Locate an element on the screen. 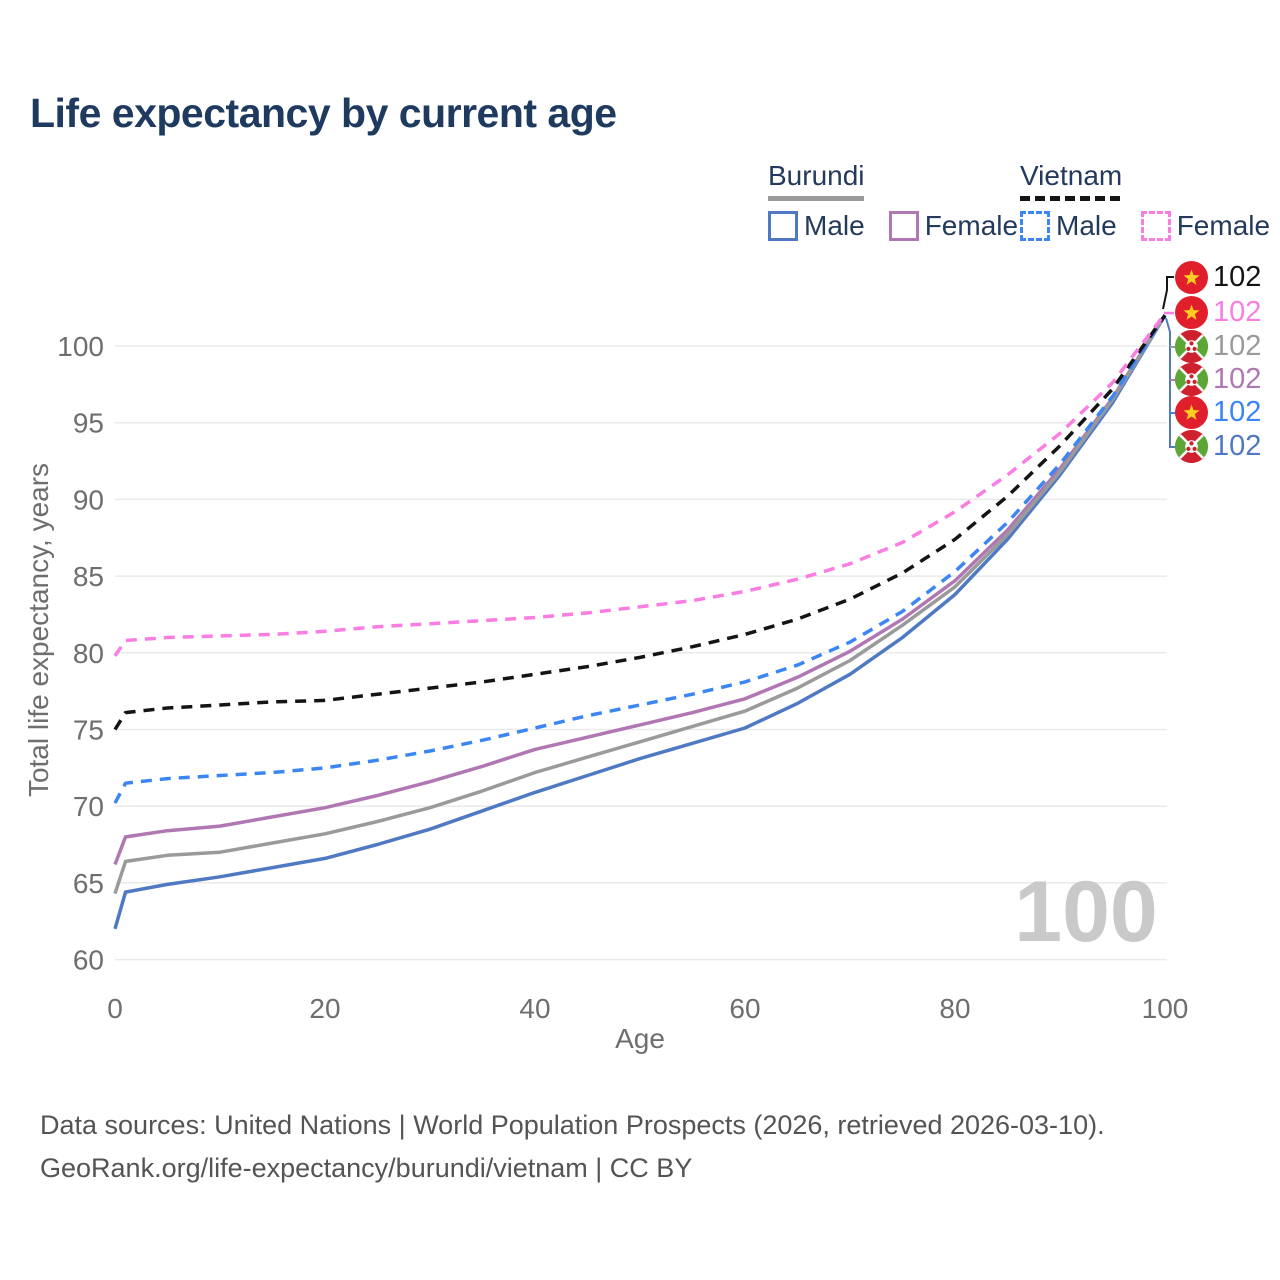  end-label-burundi-male: 102 is located at coordinates (1218, 446).